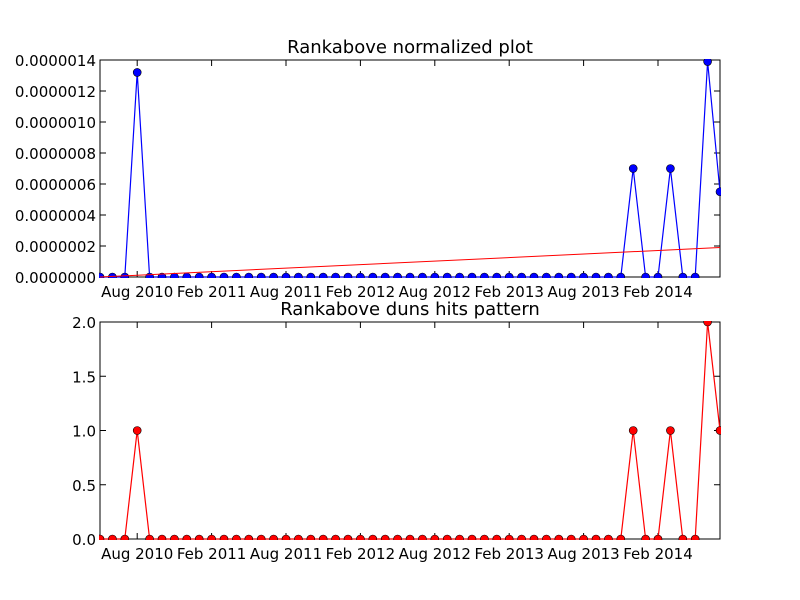 The height and width of the screenshot is (600, 800). I want to click on y-tick-label: 1.0, so click(84, 432).